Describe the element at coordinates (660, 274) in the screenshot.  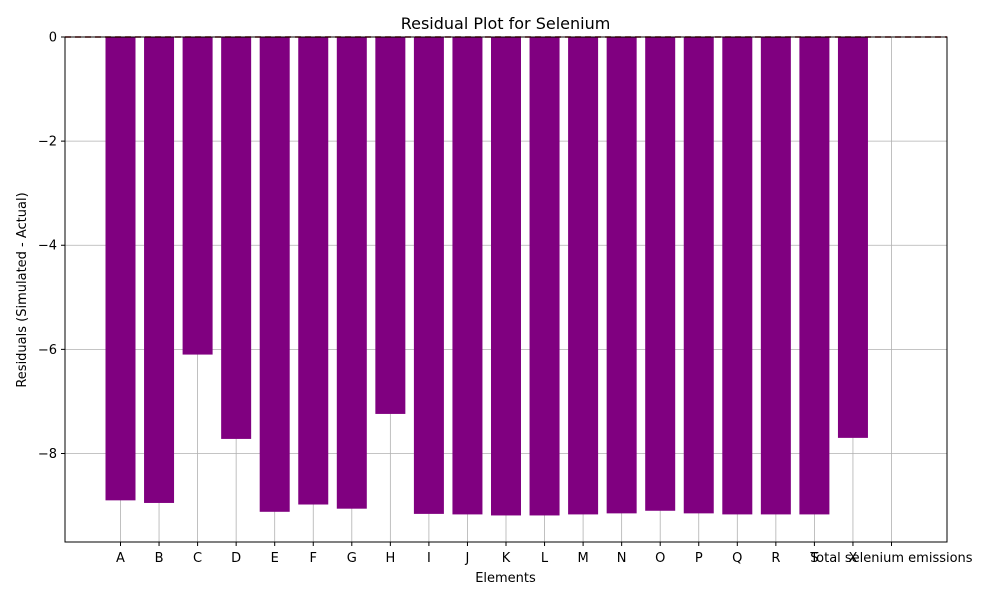
I see `bar-o` at that location.